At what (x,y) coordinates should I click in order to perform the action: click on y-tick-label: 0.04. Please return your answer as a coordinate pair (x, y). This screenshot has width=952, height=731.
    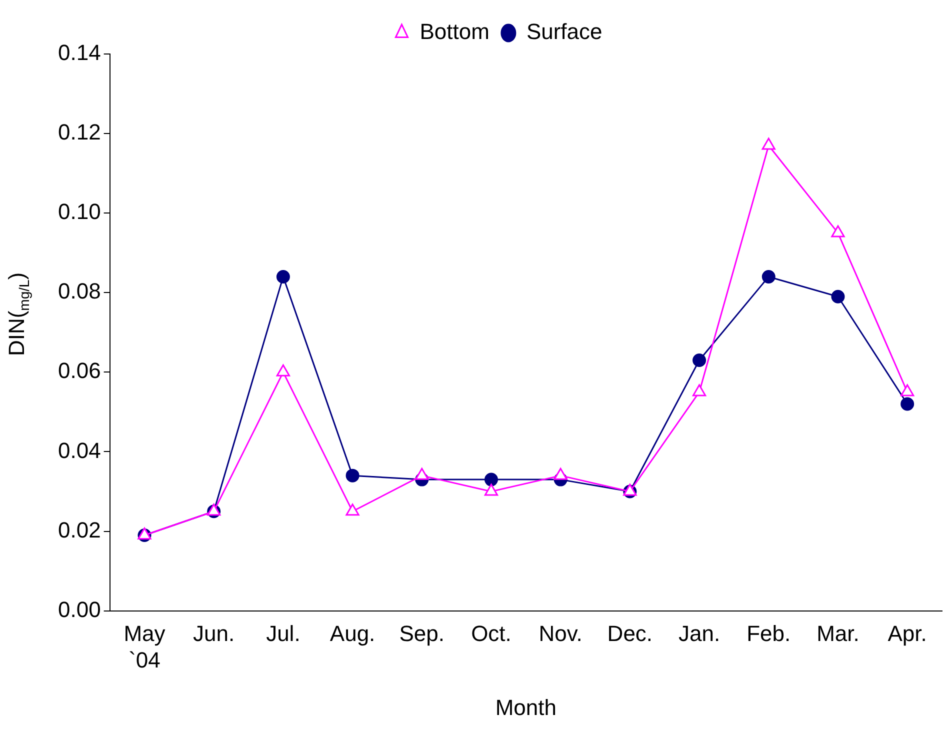
    Looking at the image, I should click on (79, 450).